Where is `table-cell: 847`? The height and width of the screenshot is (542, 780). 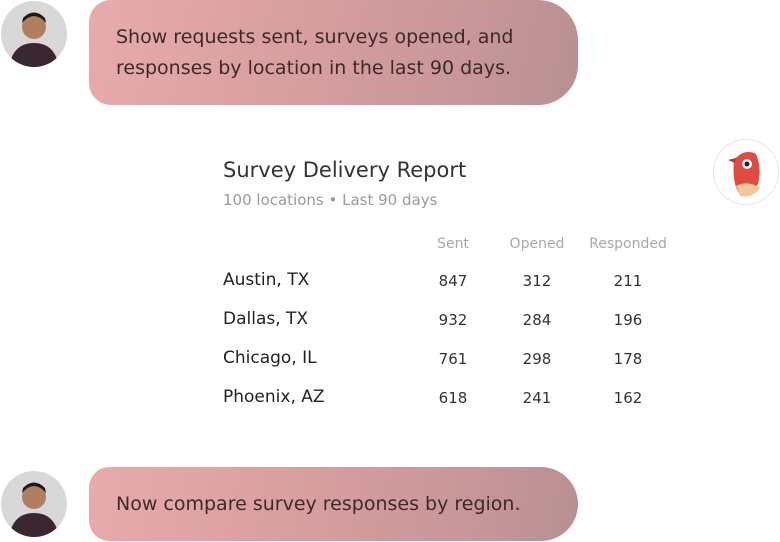 table-cell: 847 is located at coordinates (453, 281).